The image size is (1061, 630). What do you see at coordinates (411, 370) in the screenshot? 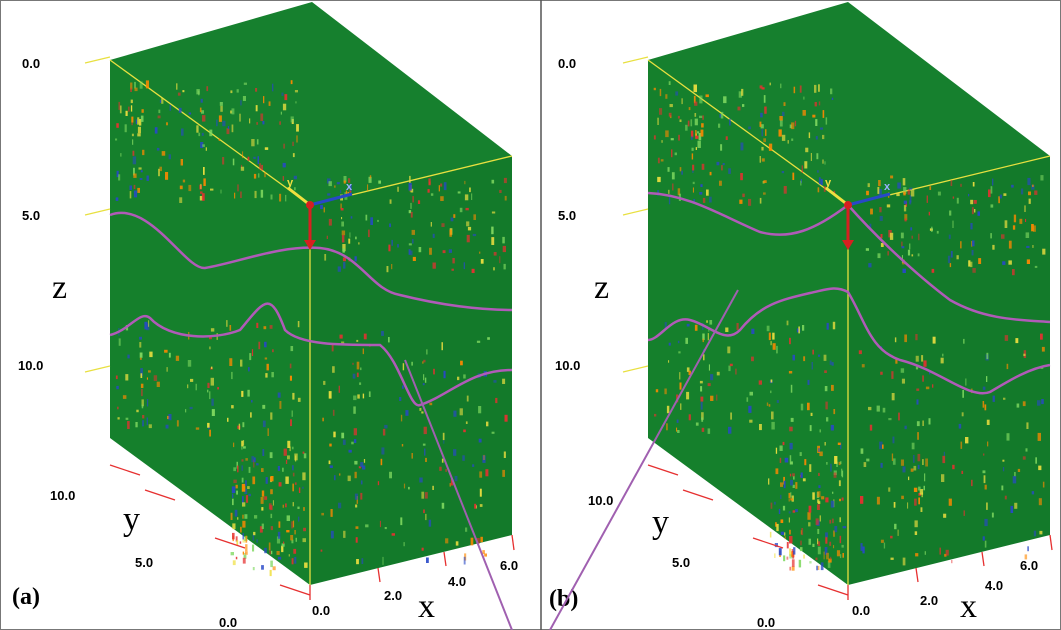
I see `volume-right-face` at bounding box center [411, 370].